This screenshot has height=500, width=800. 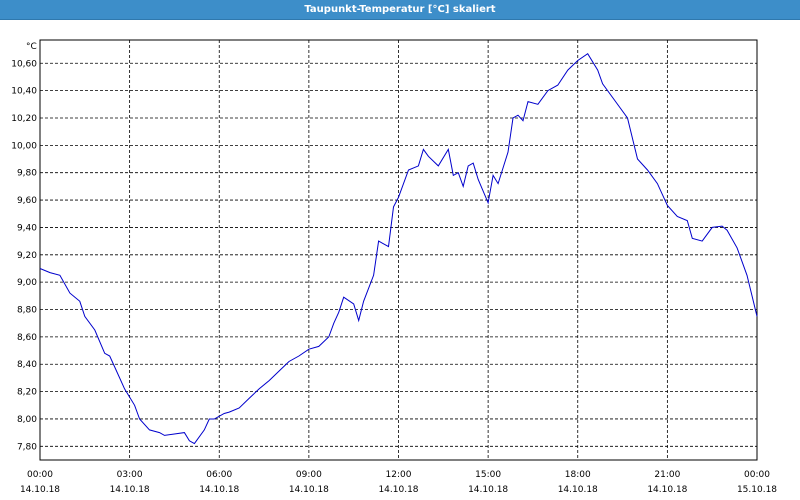 I want to click on y-tick-label: 10,60, so click(x=24, y=64).